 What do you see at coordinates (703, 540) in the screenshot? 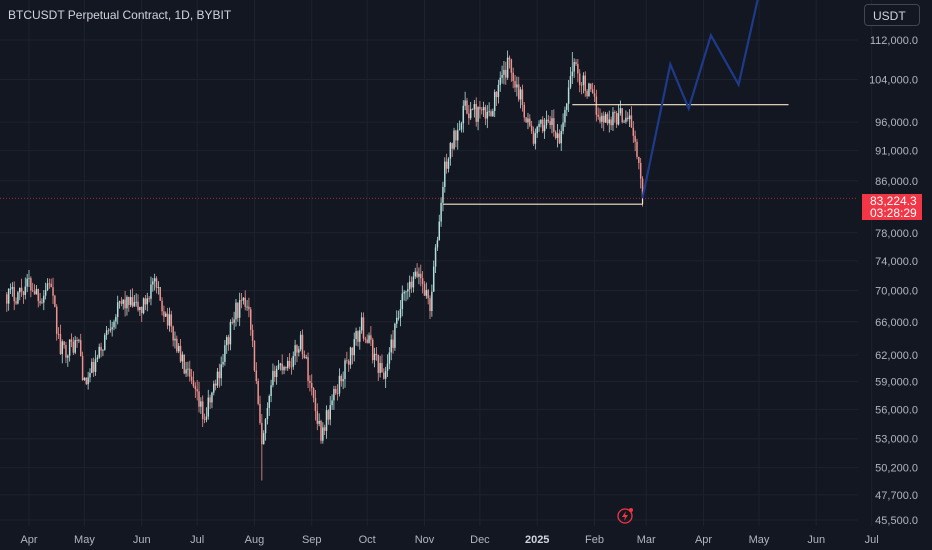
I see `x-axis-tick-label: Apr` at bounding box center [703, 540].